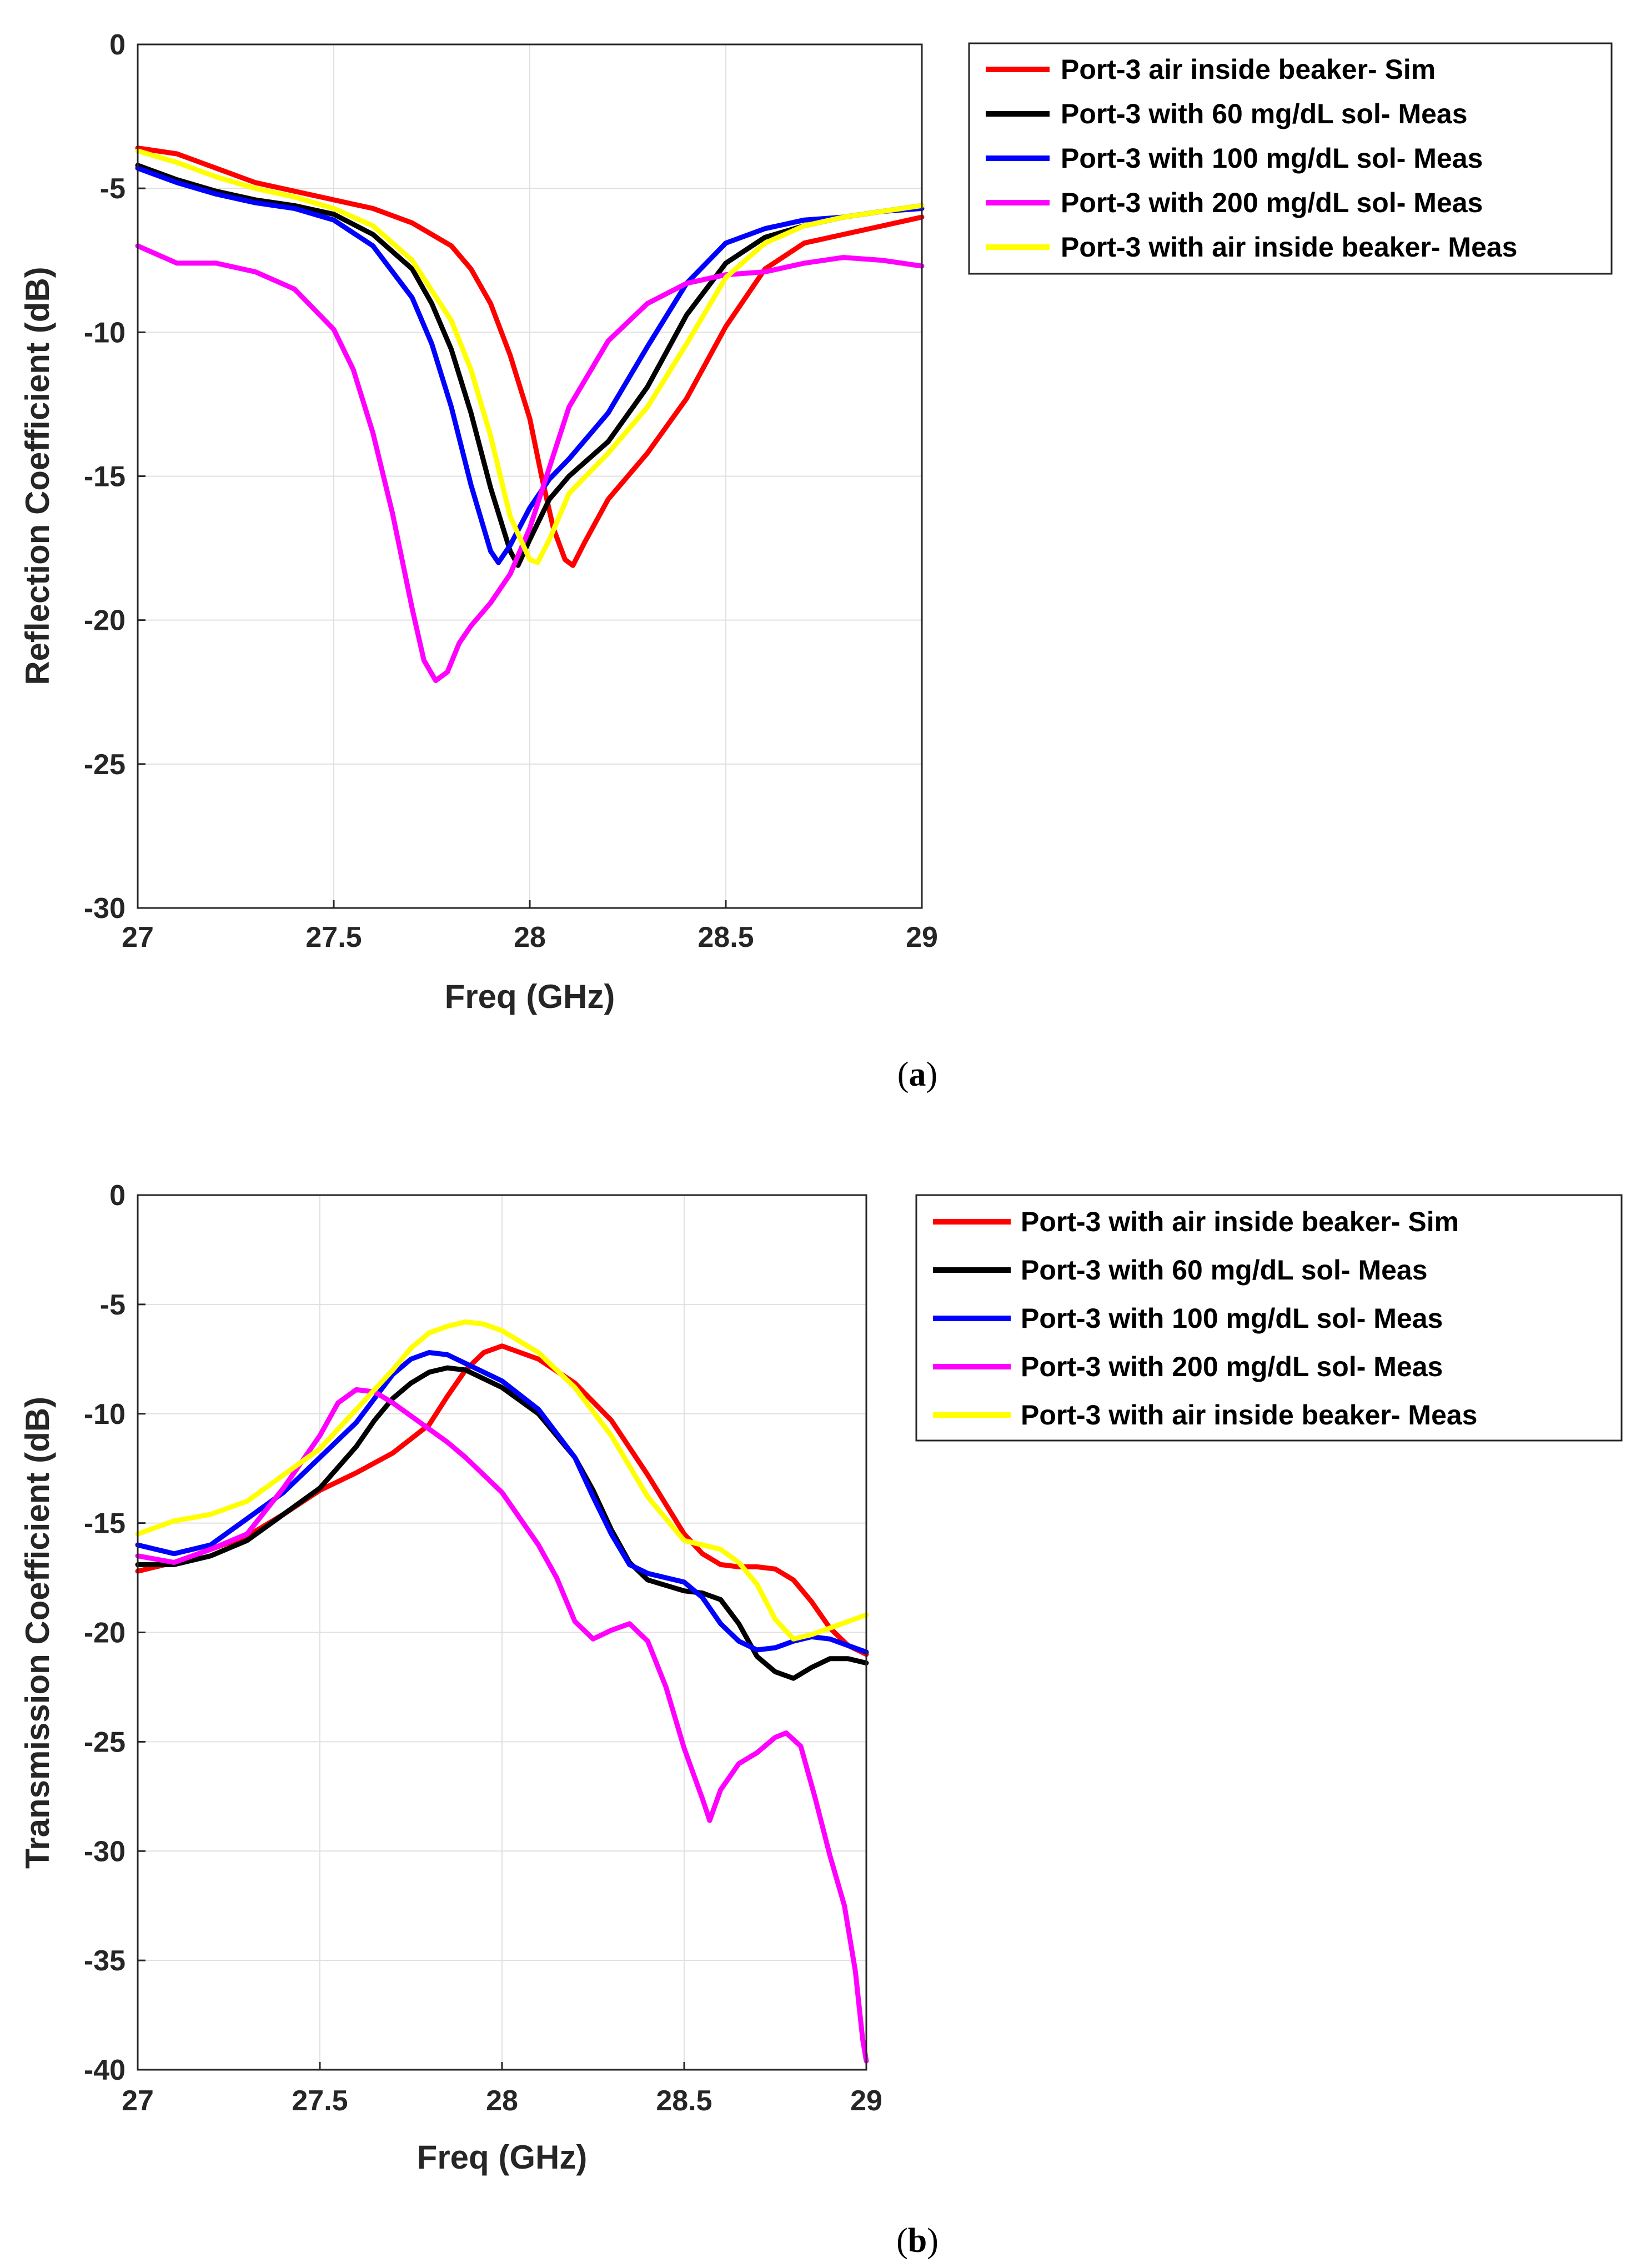 The image size is (1651, 2268). I want to click on panel-b-x-tick-label: 27, so click(138, 2101).